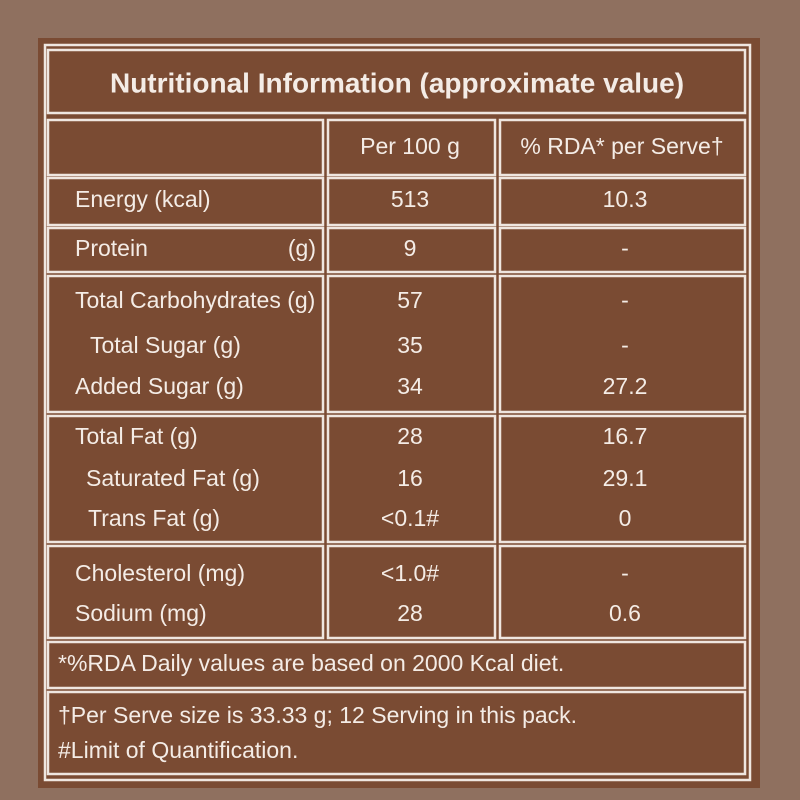  I want to click on per-100g-value: 9, so click(410, 248).